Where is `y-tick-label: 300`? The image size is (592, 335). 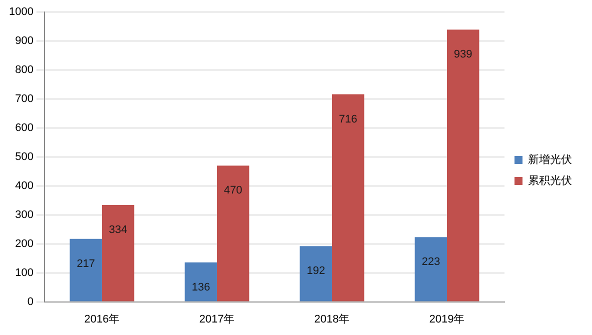 y-tick-label: 300 is located at coordinates (24, 214).